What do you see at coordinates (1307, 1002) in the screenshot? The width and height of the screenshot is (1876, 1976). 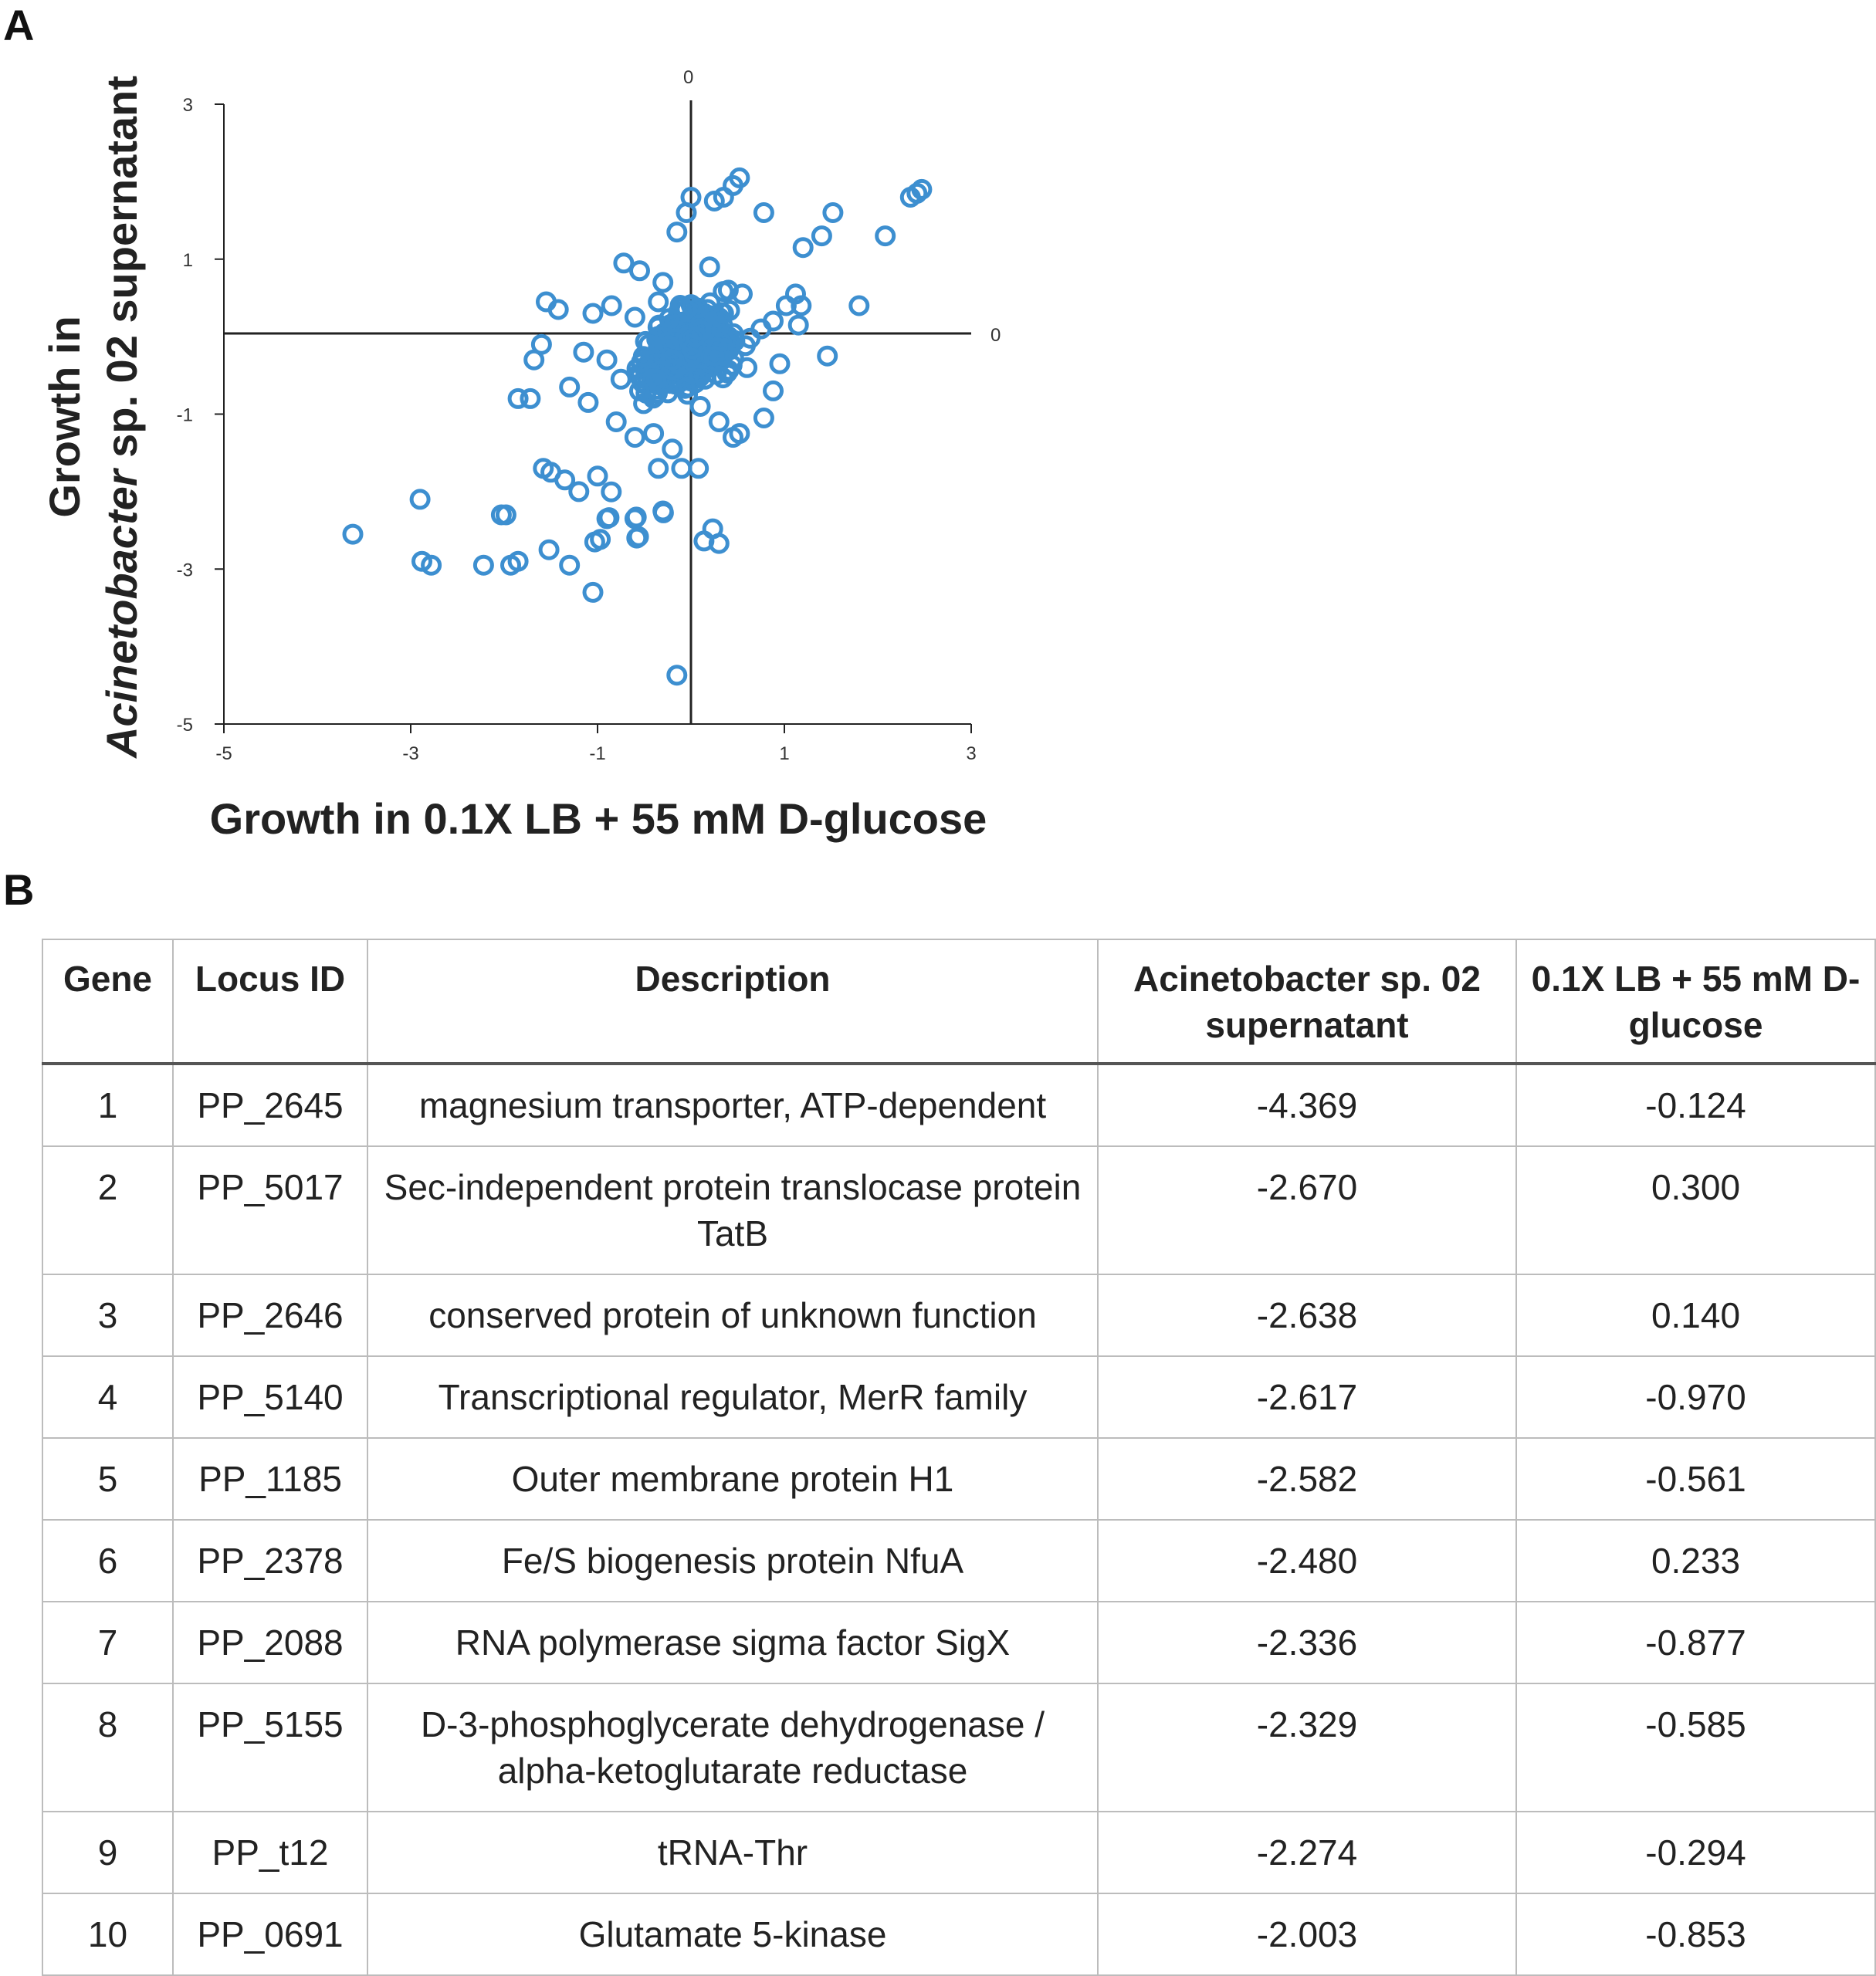 I see `header-acinetobacter: Acinetobacter sp. 02 supernatant` at bounding box center [1307, 1002].